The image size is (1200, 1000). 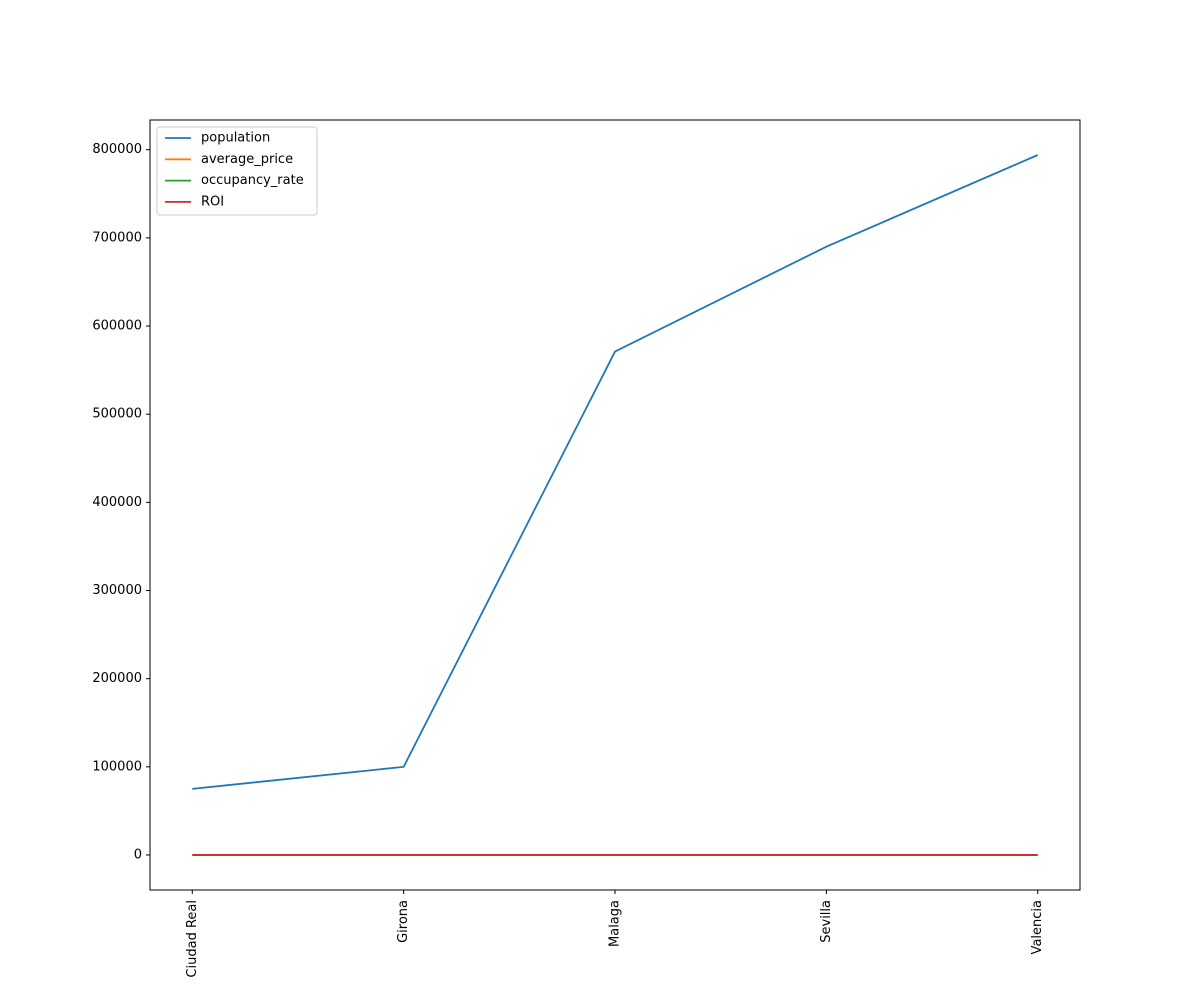 What do you see at coordinates (252, 180) in the screenshot?
I see `legend-label: occupancy_rate` at bounding box center [252, 180].